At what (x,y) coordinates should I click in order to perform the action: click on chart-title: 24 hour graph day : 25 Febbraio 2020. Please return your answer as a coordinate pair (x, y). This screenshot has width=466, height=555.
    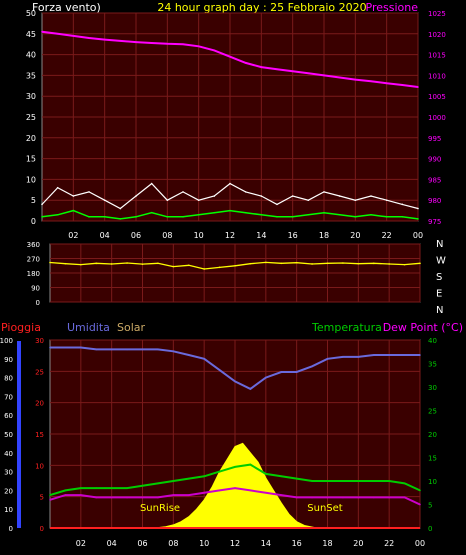
    Looking at the image, I should click on (261, 7).